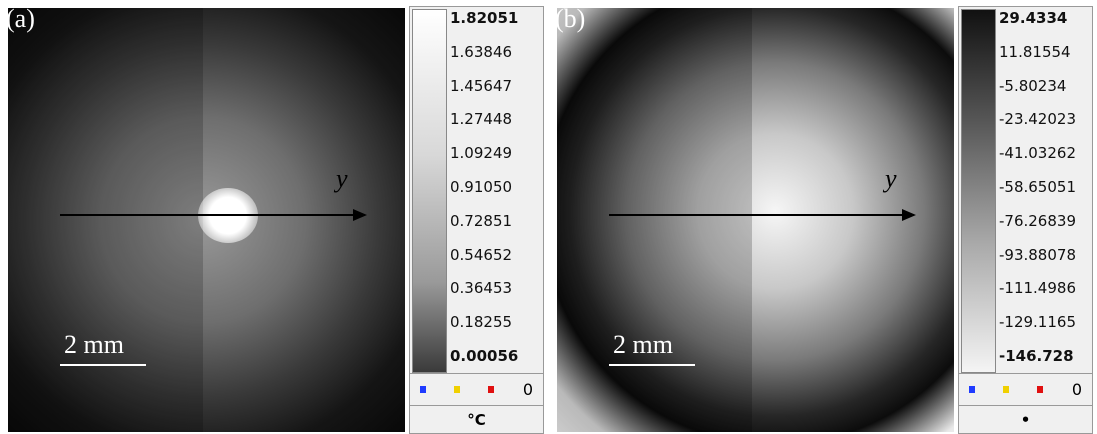  Describe the element at coordinates (1037, 322) in the screenshot. I see `colorbar-label: -129.1165` at that location.